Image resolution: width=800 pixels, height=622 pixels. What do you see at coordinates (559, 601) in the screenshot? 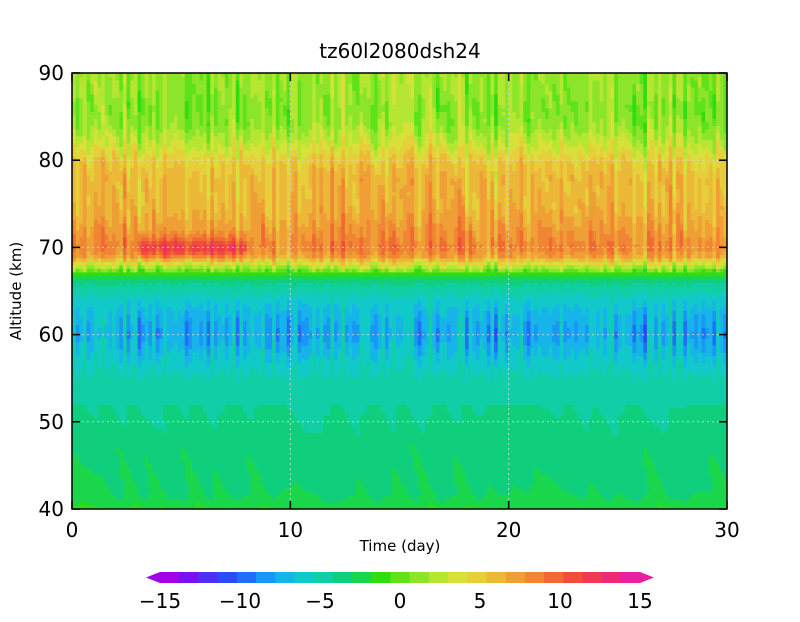
I see `colorbar-tick-label: 10` at bounding box center [559, 601].